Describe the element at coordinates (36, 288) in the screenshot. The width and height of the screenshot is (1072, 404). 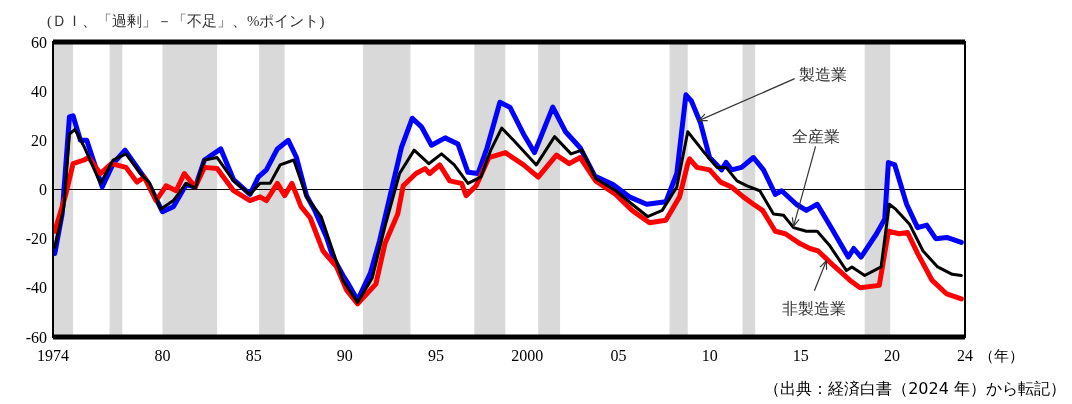
I see `y-tick-label: -40` at that location.